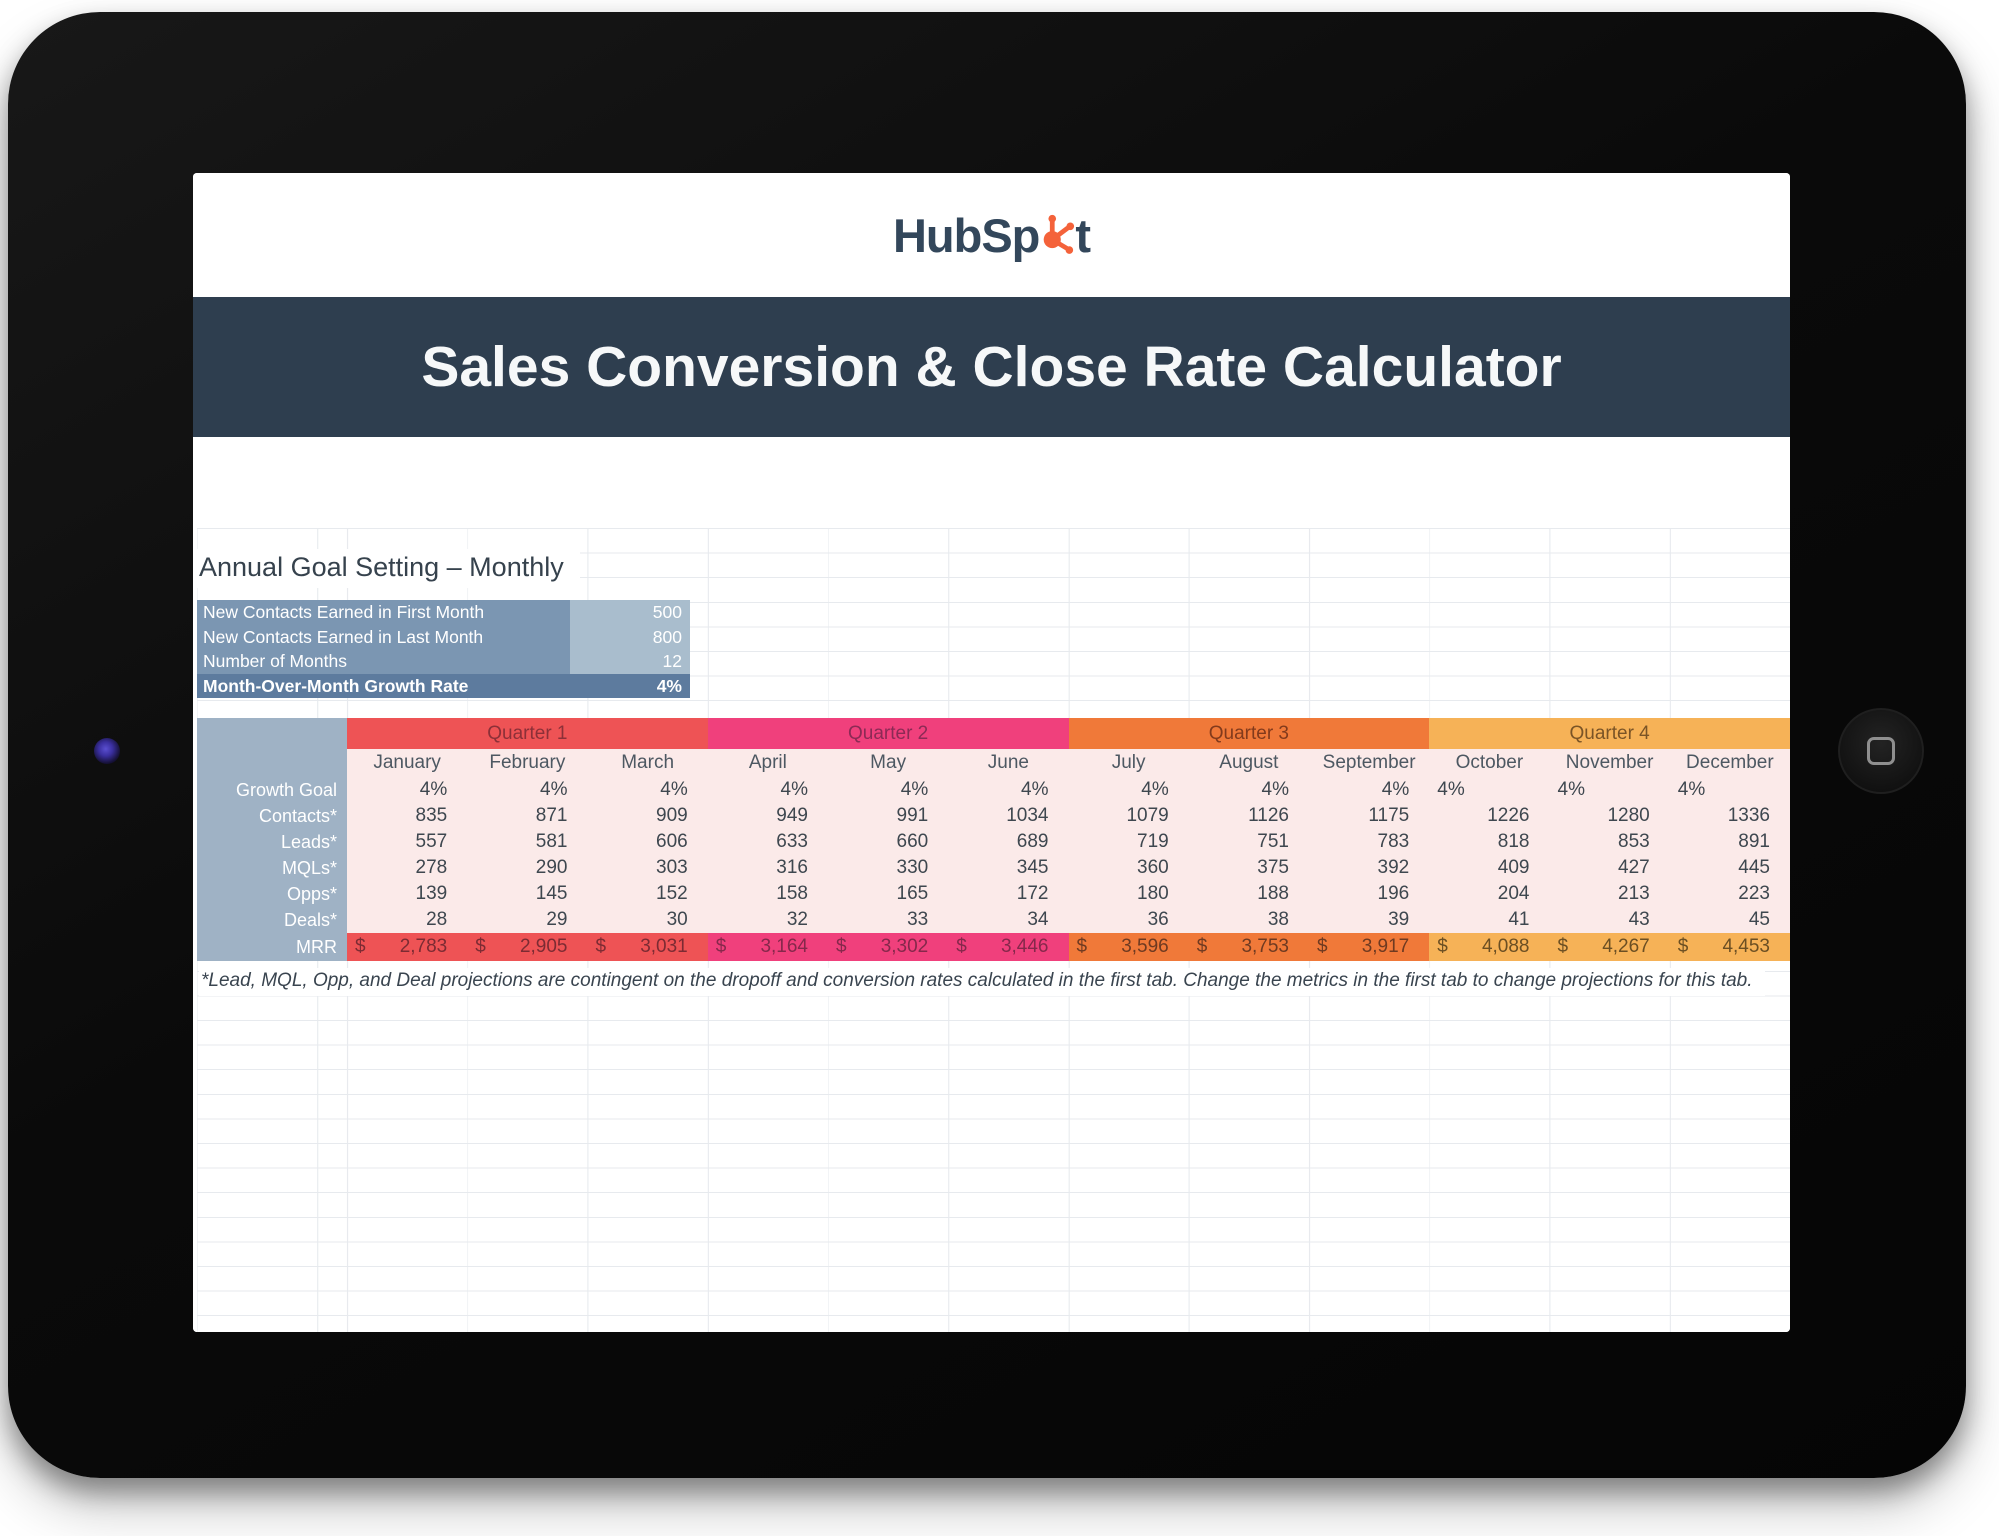 The width and height of the screenshot is (1999, 1536). Describe the element at coordinates (1369, 947) in the screenshot. I see `mrr-cell: $3,917` at that location.